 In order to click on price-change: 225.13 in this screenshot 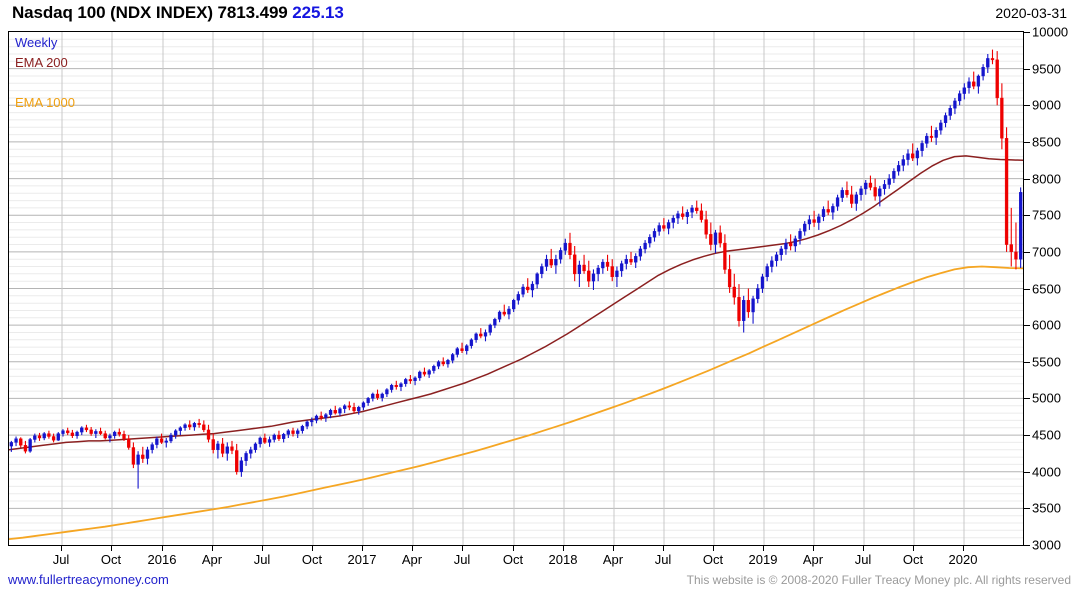, I will do `click(318, 12)`.